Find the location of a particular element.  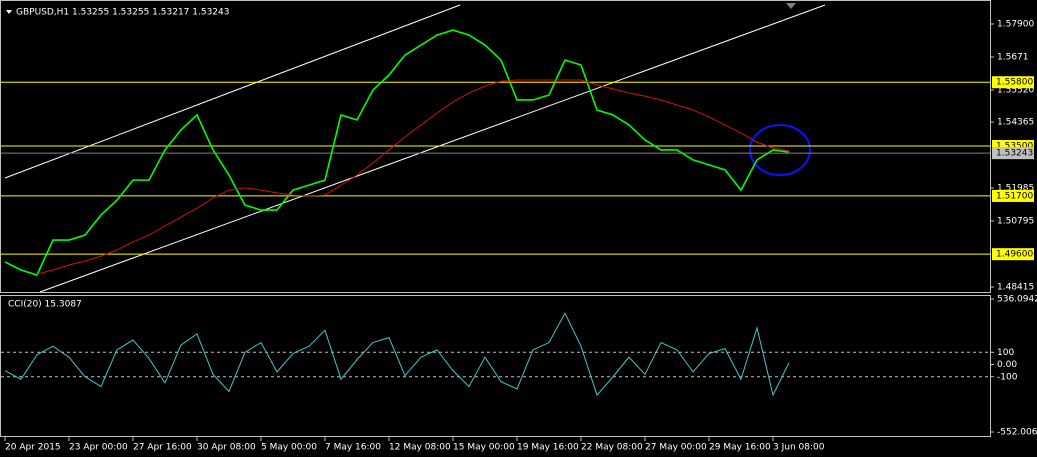

last-price-label: 1.53243 is located at coordinates (1014, 154).